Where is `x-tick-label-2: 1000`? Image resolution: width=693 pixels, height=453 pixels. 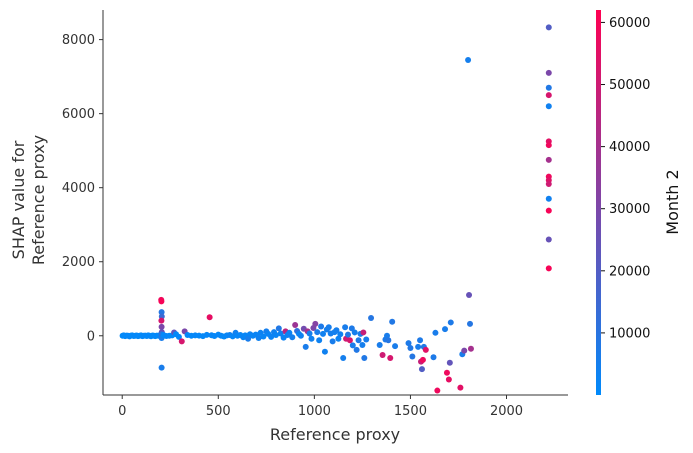 x-tick-label-2: 1000 is located at coordinates (314, 411).